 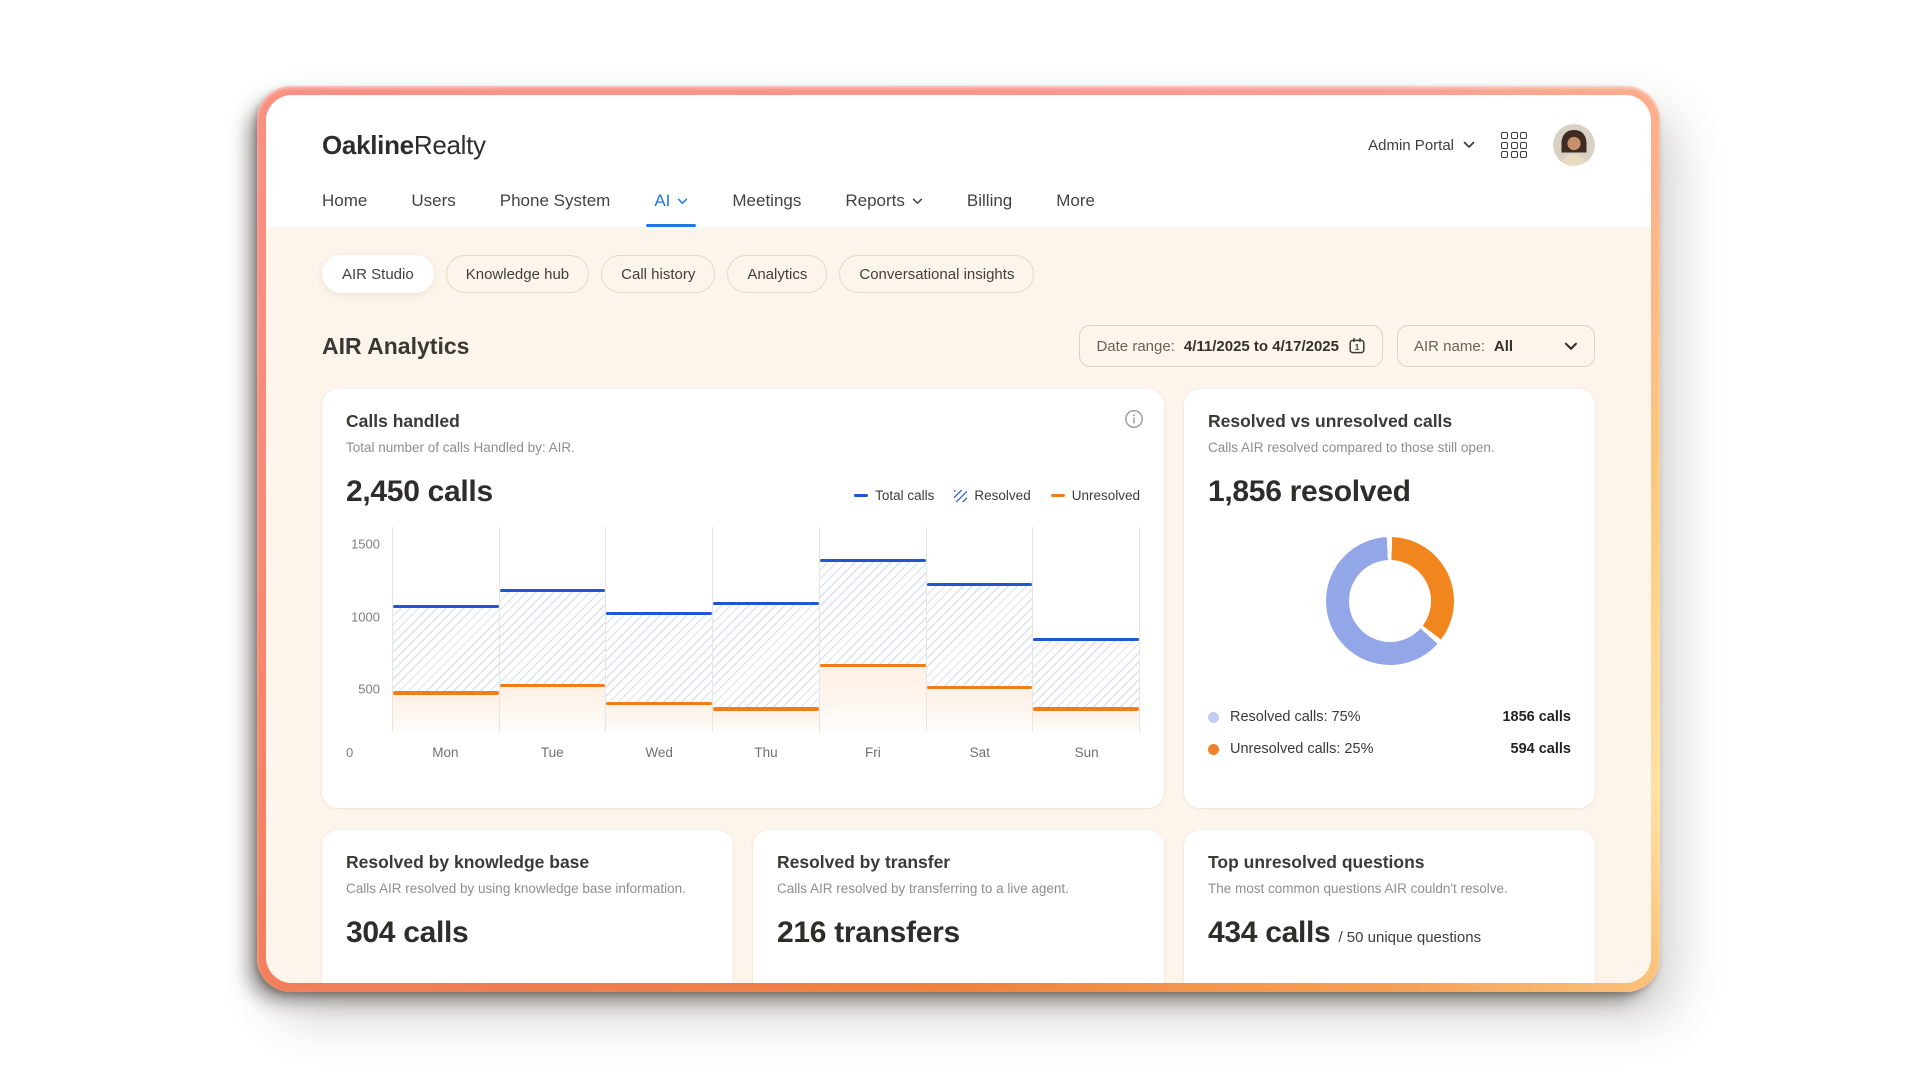 I want to click on card-title: Top unresolved questions, so click(x=1316, y=862).